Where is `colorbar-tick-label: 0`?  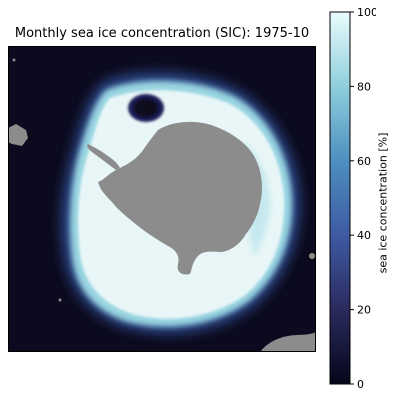 colorbar-tick-label: 0 is located at coordinates (360, 384).